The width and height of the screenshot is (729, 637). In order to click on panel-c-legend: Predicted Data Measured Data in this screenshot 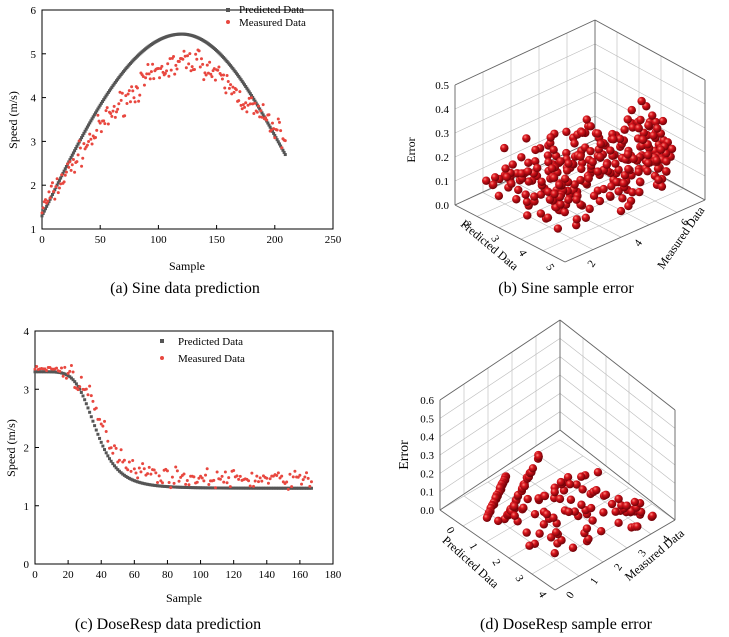, I will do `click(202, 350)`.